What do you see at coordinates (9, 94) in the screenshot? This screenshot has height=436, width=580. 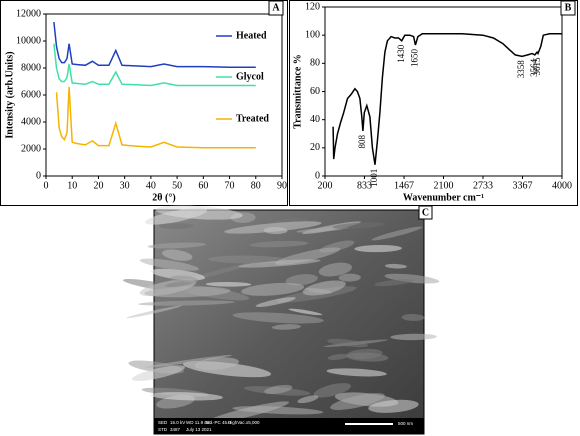 I see `y-axis-title: Intensity (arb.Units)` at bounding box center [9, 94].